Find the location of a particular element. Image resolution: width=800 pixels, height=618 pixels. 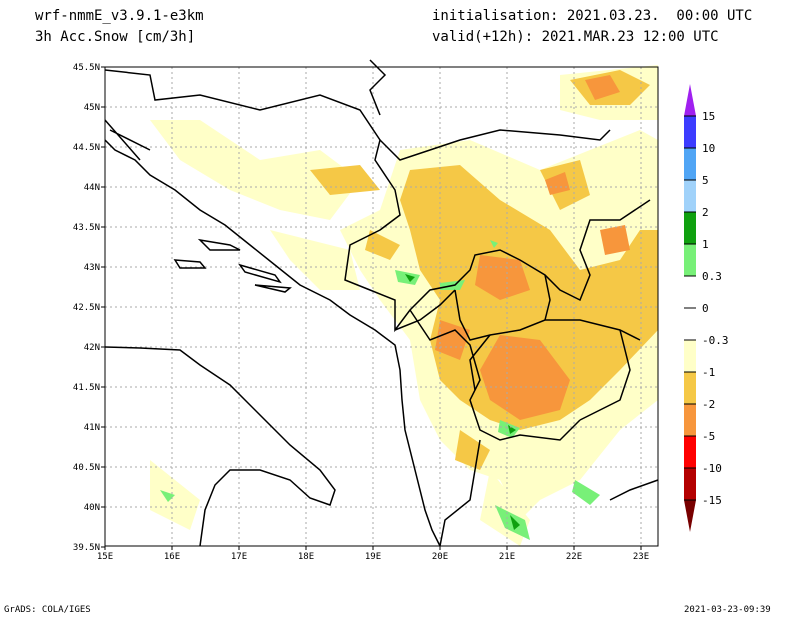

lat-label: 45.5N is located at coordinates (86, 68).